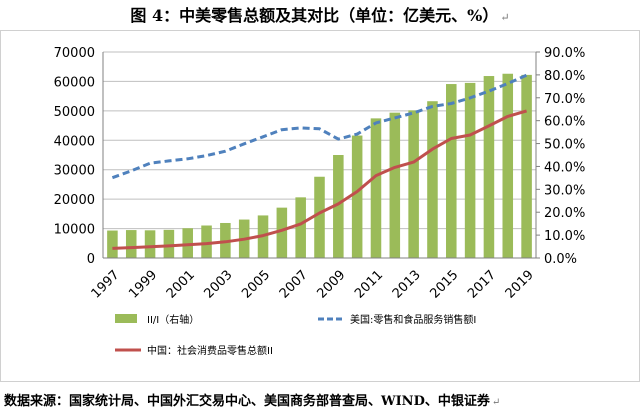 This screenshot has width=640, height=415. I want to click on x-tick-label: 2019, so click(520, 285).